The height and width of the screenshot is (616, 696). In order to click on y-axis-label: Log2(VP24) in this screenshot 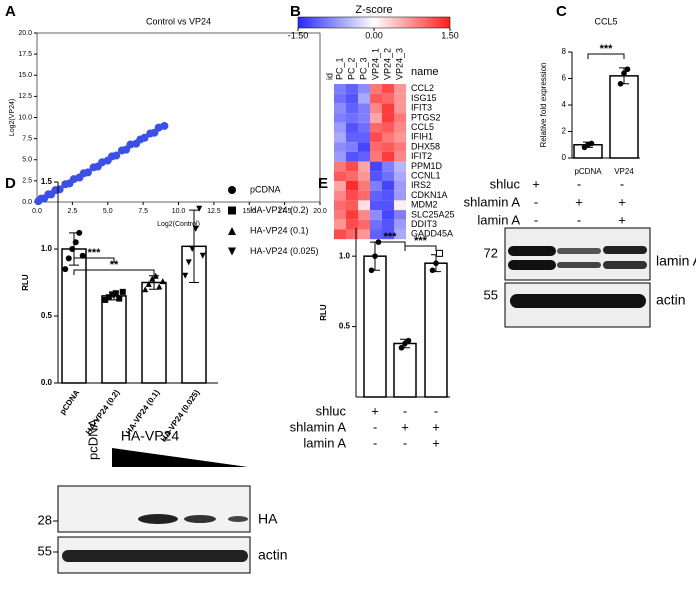, I will do `click(12, 117)`.